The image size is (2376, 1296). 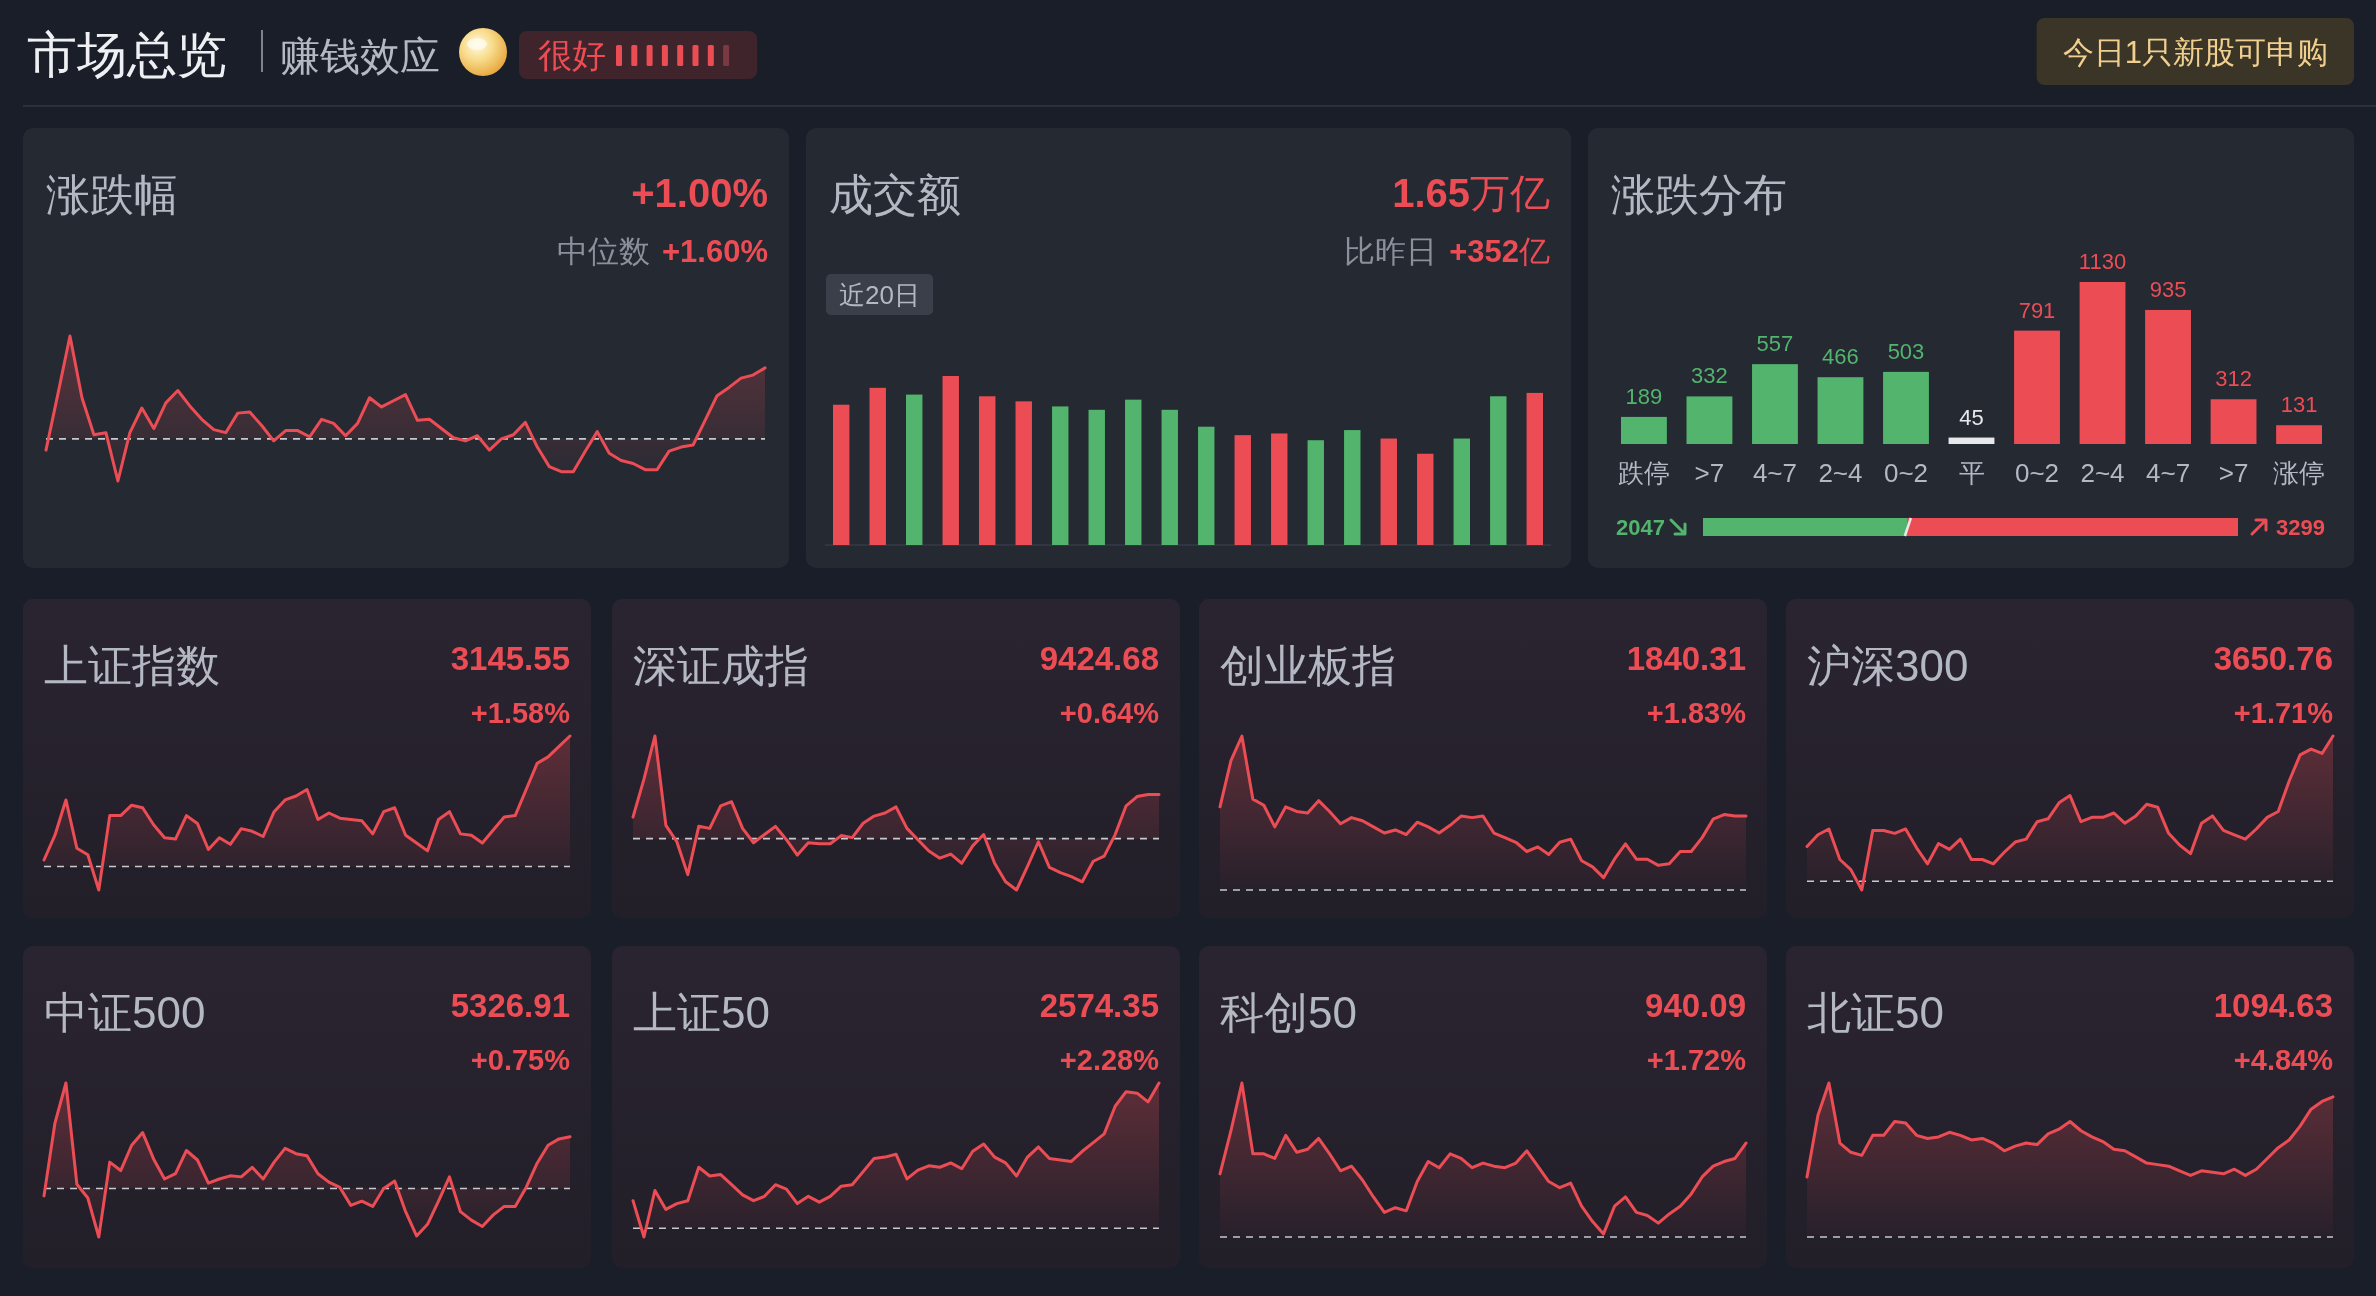 I want to click on text: 中位数 +1.60%, so click(x=662, y=251).